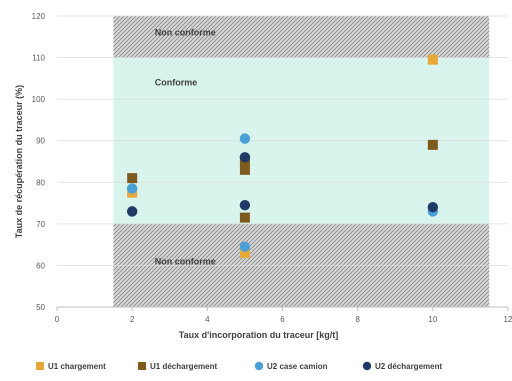 The width and height of the screenshot is (512, 381). What do you see at coordinates (40, 307) in the screenshot?
I see `y-tick-label: 50` at bounding box center [40, 307].